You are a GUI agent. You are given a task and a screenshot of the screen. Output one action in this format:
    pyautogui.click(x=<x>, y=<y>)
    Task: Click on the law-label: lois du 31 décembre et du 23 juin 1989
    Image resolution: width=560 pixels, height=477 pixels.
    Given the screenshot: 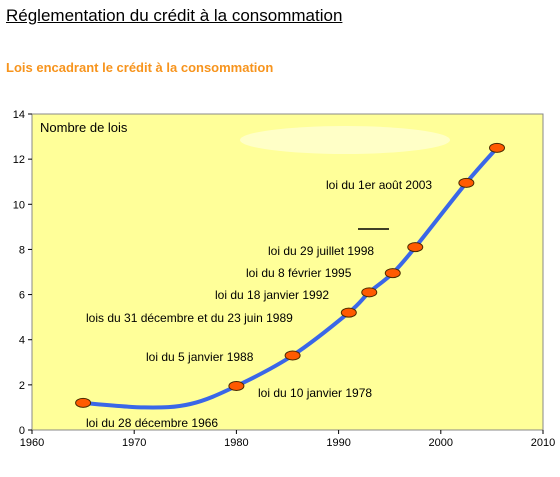 What is the action you would take?
    pyautogui.click(x=189, y=318)
    